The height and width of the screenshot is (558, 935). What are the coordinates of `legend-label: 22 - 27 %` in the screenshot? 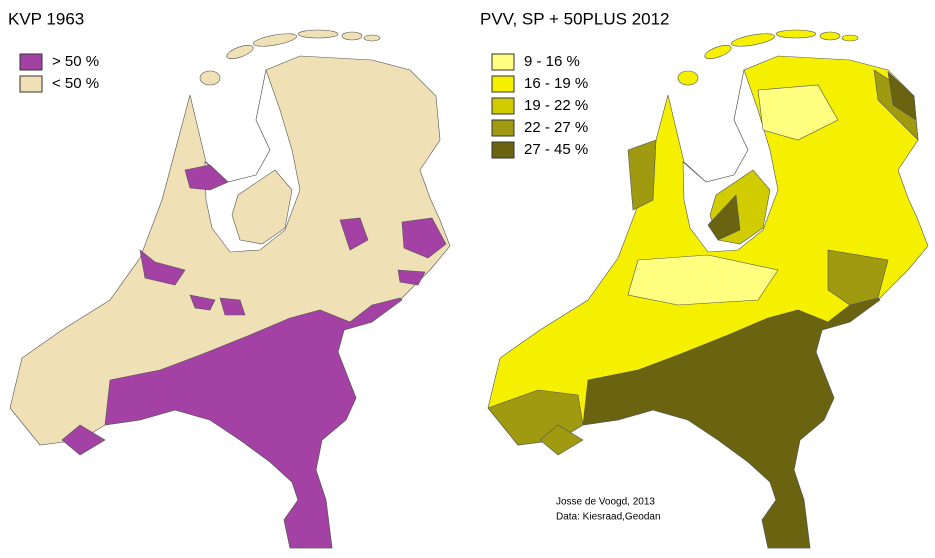 It's located at (556, 127).